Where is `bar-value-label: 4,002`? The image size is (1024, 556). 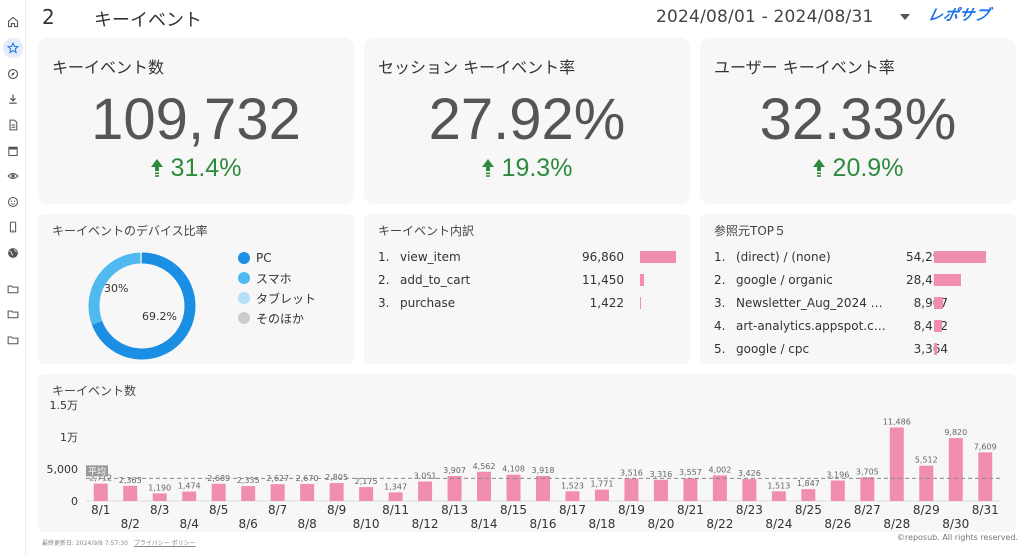 bar-value-label: 4,002 is located at coordinates (719, 469).